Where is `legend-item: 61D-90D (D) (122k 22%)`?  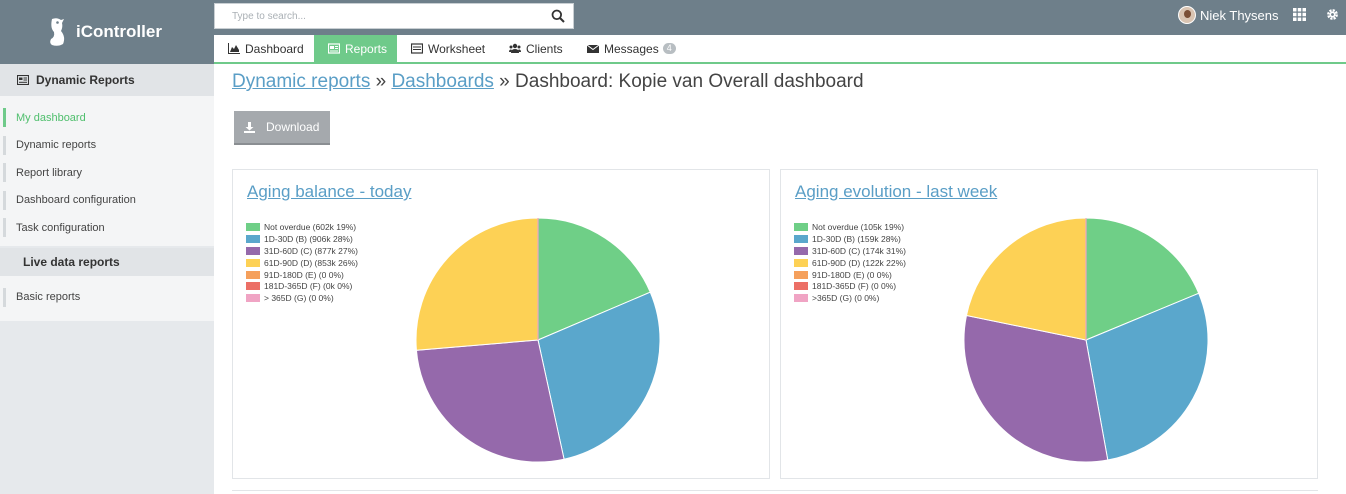
legend-item: 61D-90D (D) (122k 22%) is located at coordinates (850, 263).